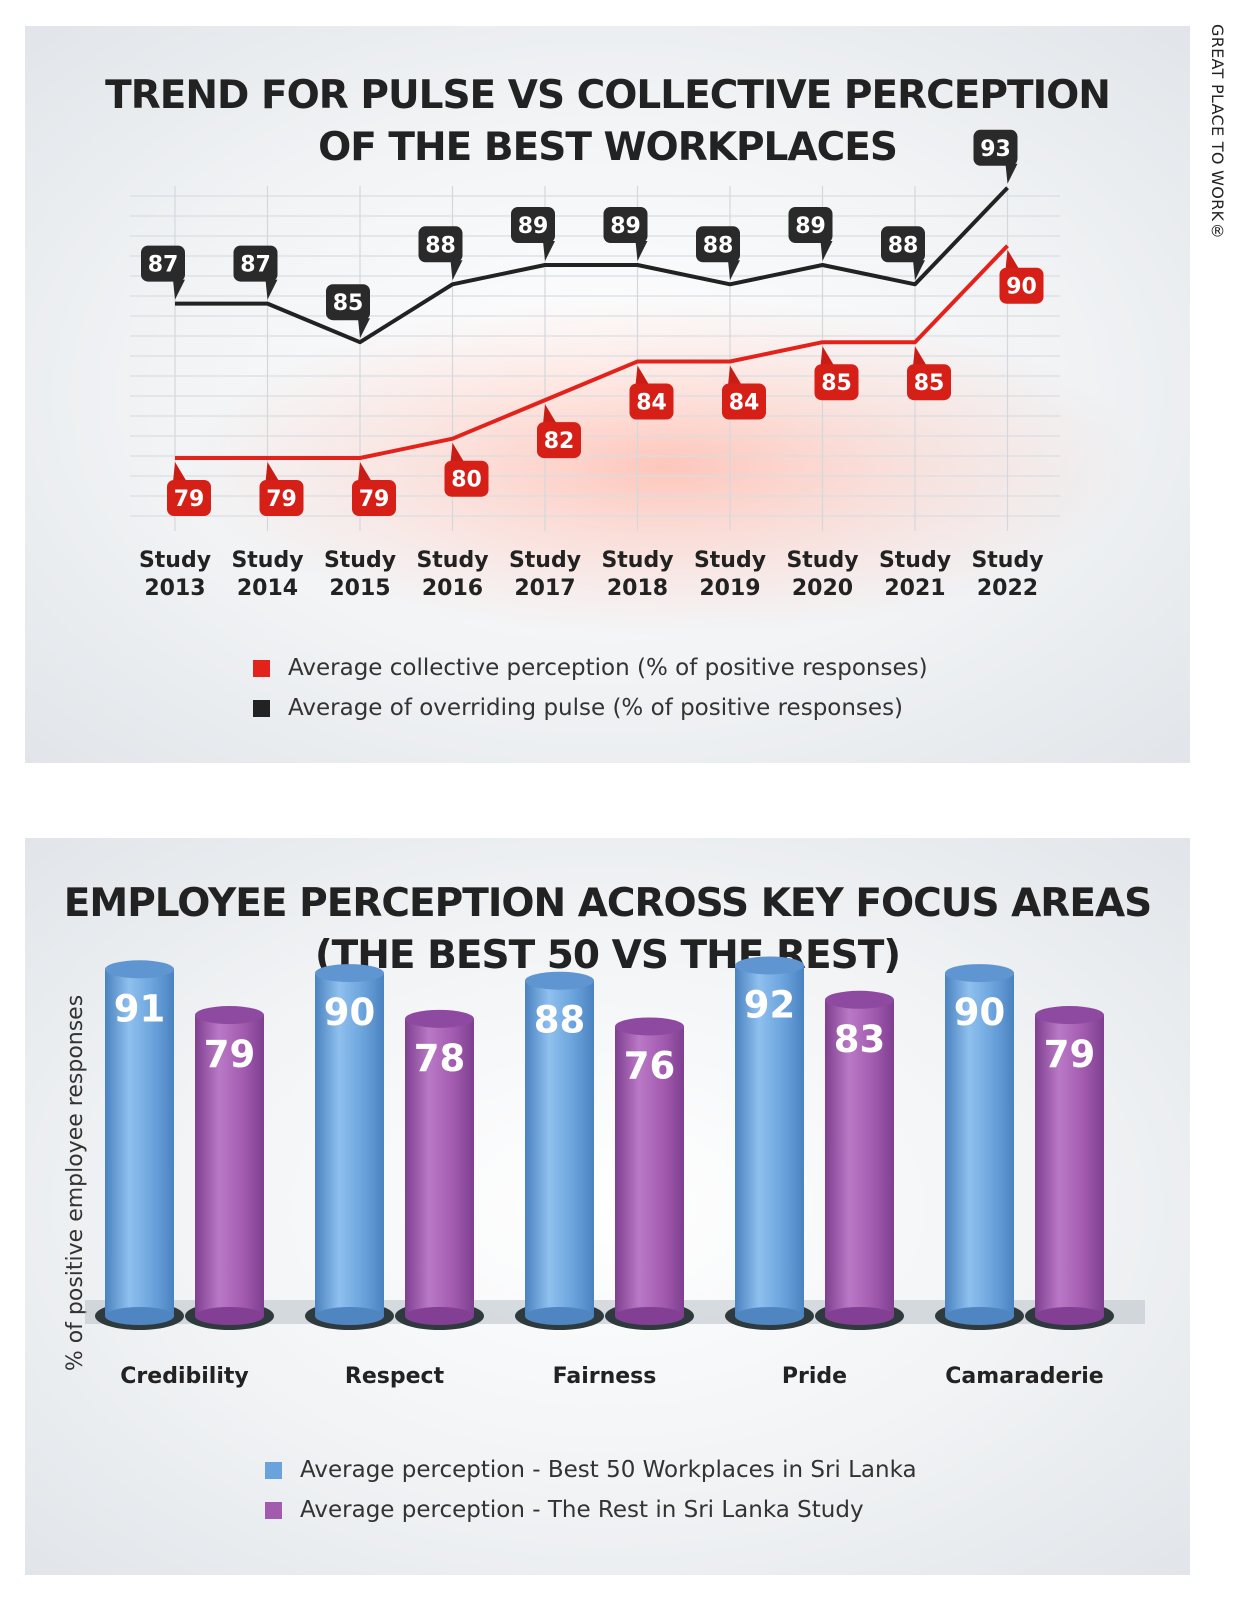 This screenshot has height=1618, width=1250. I want to click on category-label: Credibility, so click(184, 1376).